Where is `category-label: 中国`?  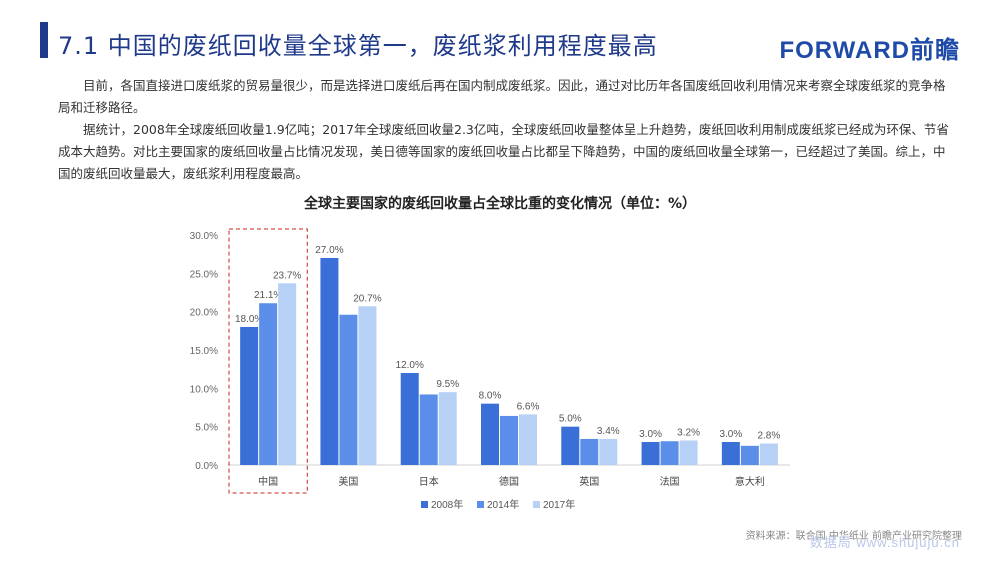
category-label: 中国 is located at coordinates (268, 481).